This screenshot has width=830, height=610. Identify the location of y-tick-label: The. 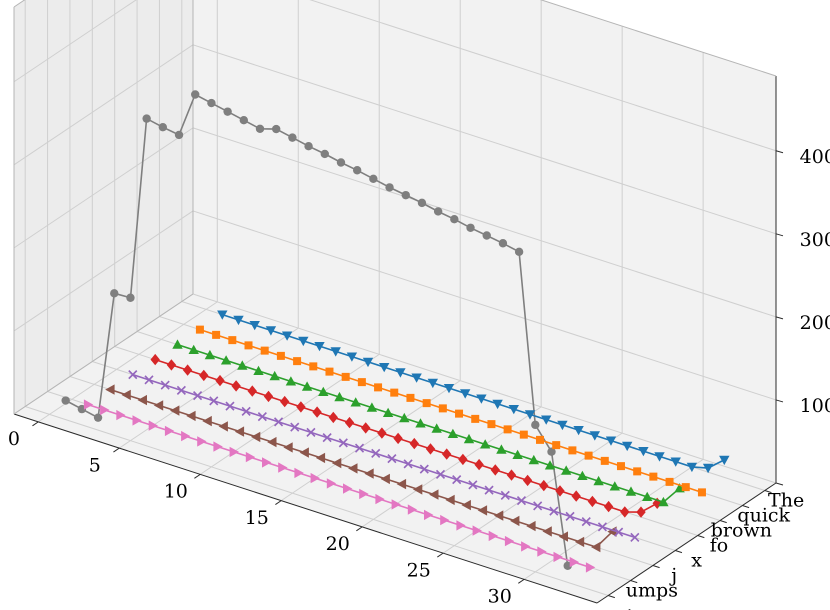
(786, 500).